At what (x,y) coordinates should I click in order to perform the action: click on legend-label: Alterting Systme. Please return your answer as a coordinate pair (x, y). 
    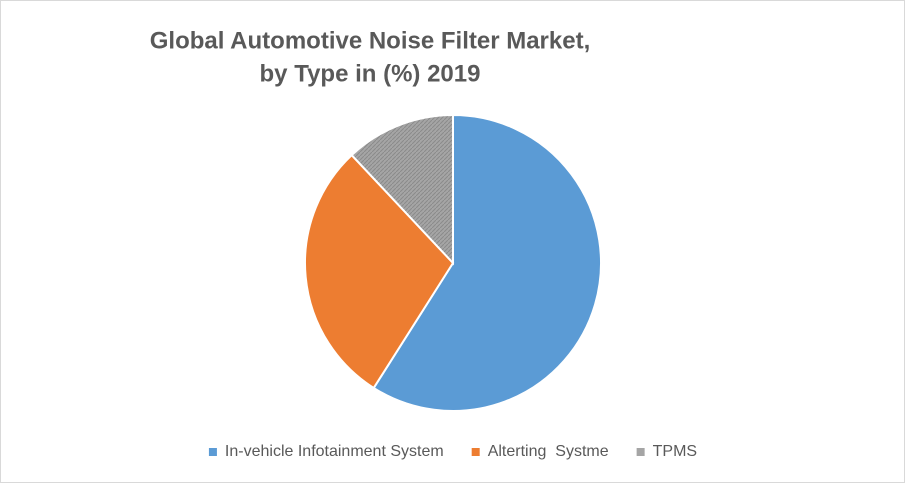
    Looking at the image, I should click on (548, 451).